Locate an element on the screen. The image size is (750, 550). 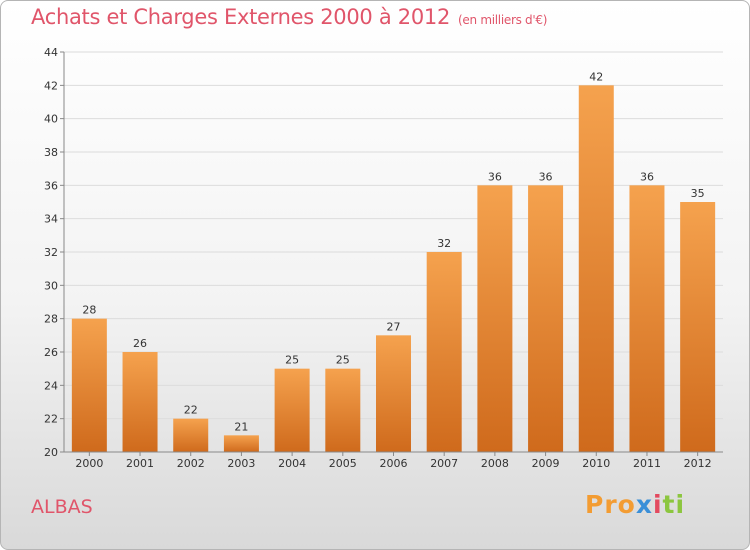
bar-2001 is located at coordinates (140, 402).